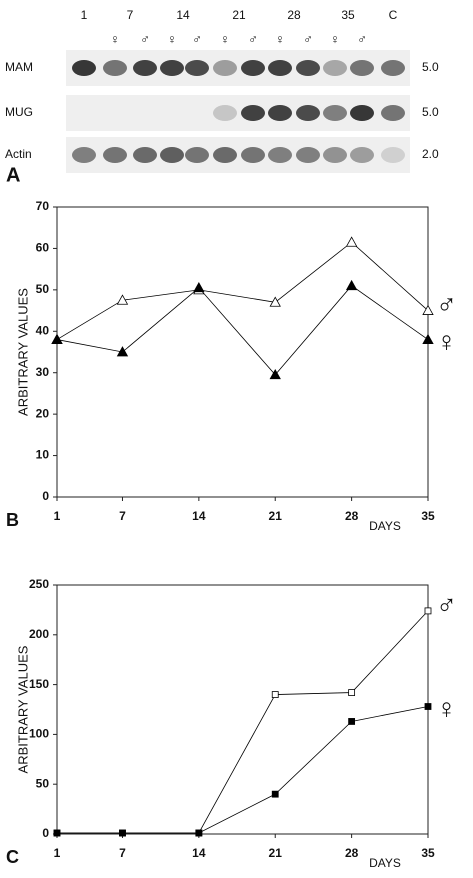 Image resolution: width=473 pixels, height=878 pixels. Describe the element at coordinates (12, 857) in the screenshot. I see `panel-label: C` at that location.